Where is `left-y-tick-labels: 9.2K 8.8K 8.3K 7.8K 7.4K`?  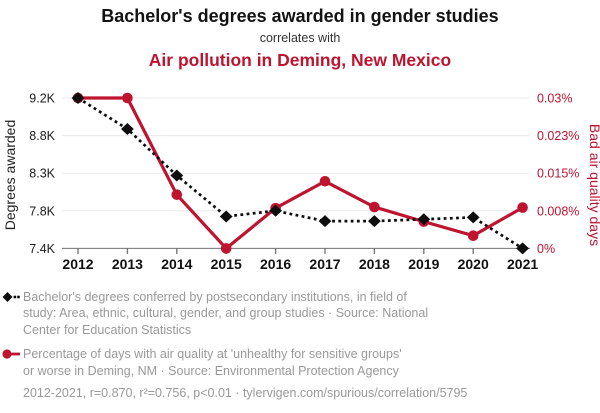 left-y-tick-labels: 9.2K 8.8K 8.3K 7.8K 7.4K is located at coordinates (42, 174).